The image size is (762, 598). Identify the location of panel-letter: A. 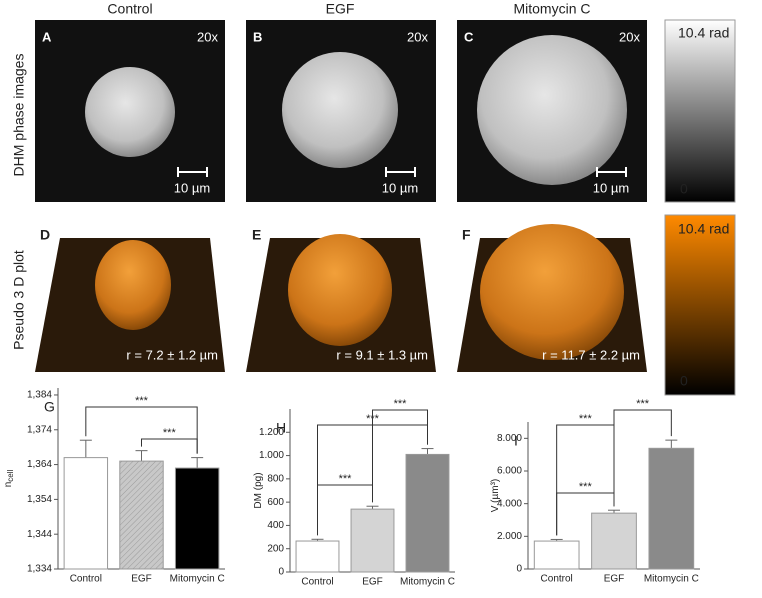
(47, 36).